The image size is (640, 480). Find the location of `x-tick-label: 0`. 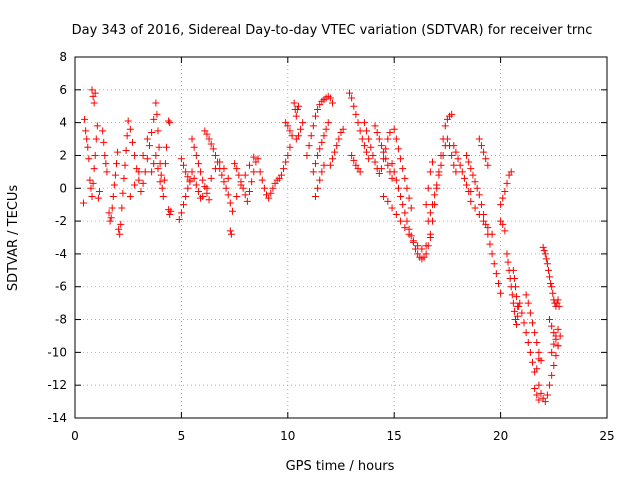

x-tick-label: 0 is located at coordinates (75, 436).